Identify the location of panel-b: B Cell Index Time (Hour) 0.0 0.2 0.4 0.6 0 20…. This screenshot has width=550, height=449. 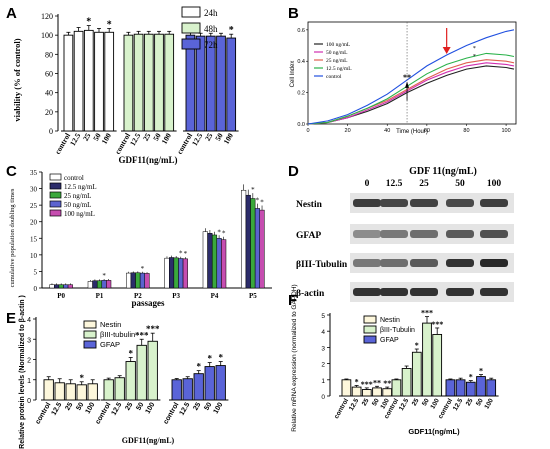
(402, 70).